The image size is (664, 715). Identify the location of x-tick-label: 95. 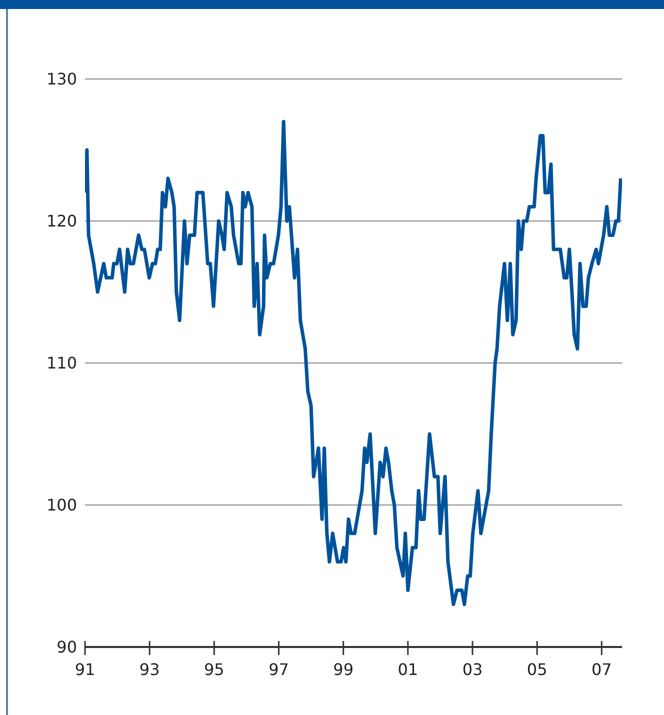
(214, 669).